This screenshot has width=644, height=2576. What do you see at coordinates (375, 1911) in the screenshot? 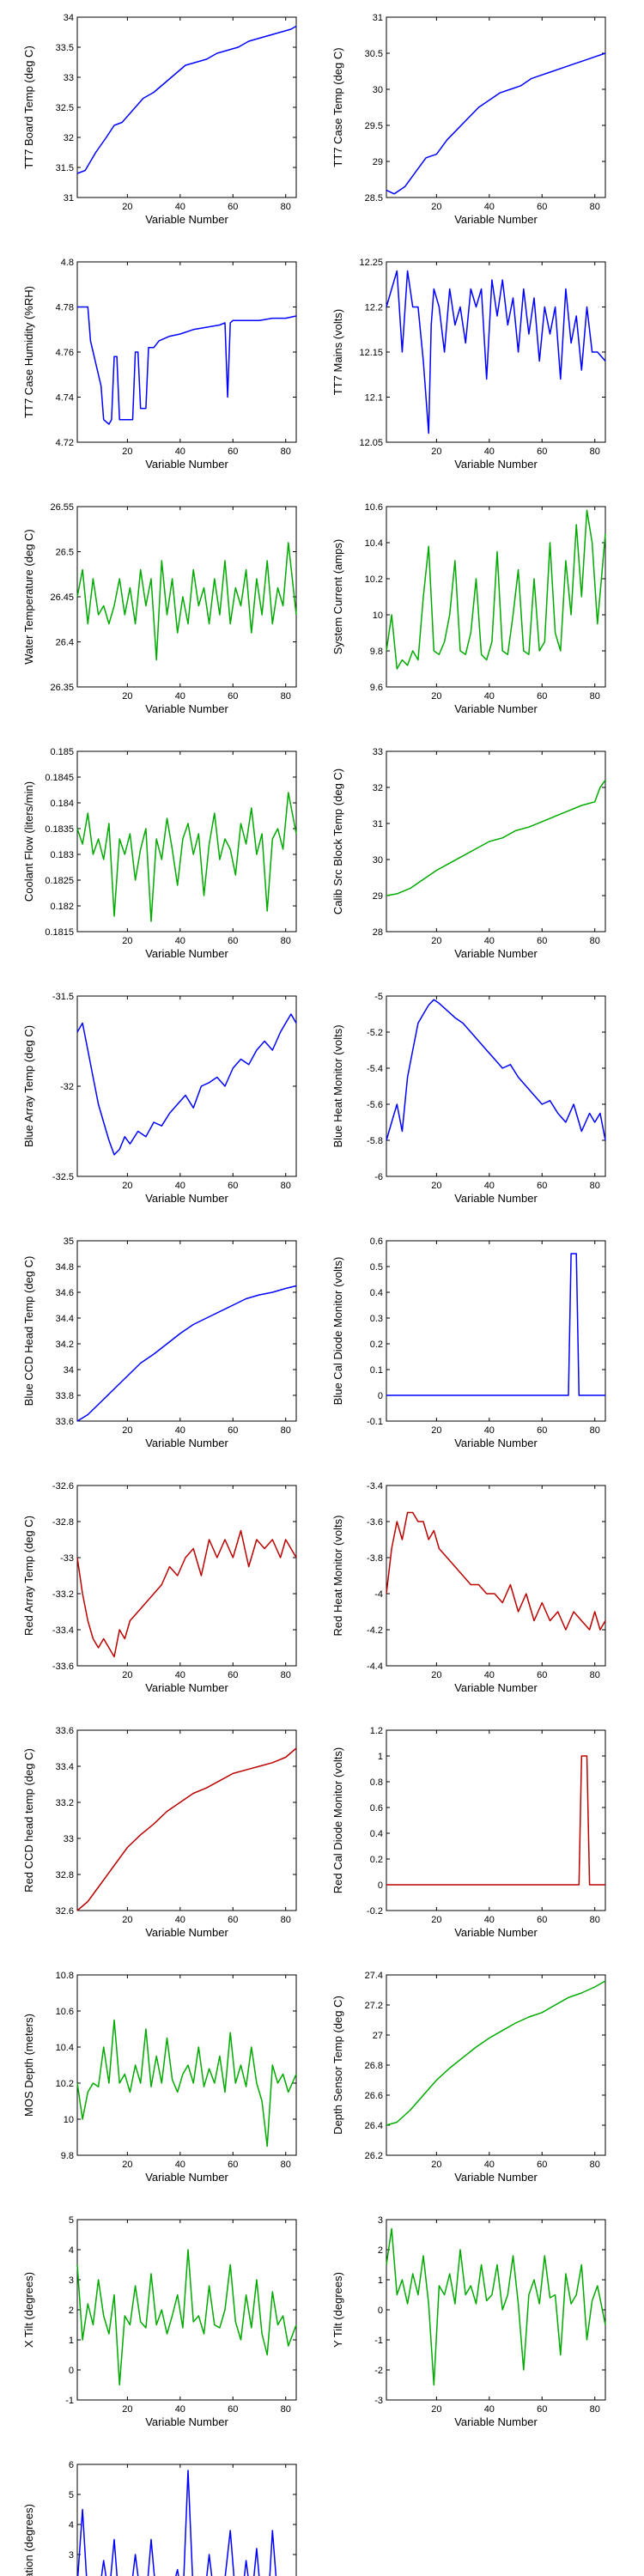
I see `y-tick-label: -0.2` at bounding box center [375, 1911].